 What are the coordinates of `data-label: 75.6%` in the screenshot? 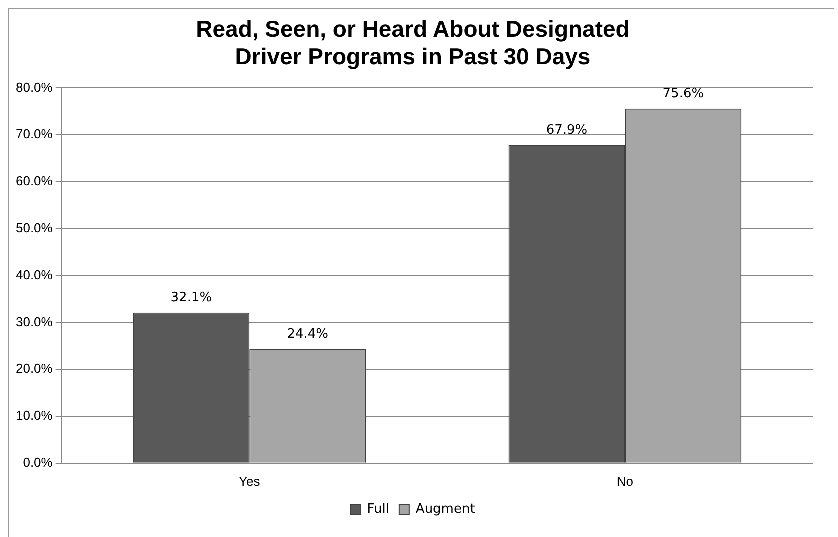 It's located at (683, 94).